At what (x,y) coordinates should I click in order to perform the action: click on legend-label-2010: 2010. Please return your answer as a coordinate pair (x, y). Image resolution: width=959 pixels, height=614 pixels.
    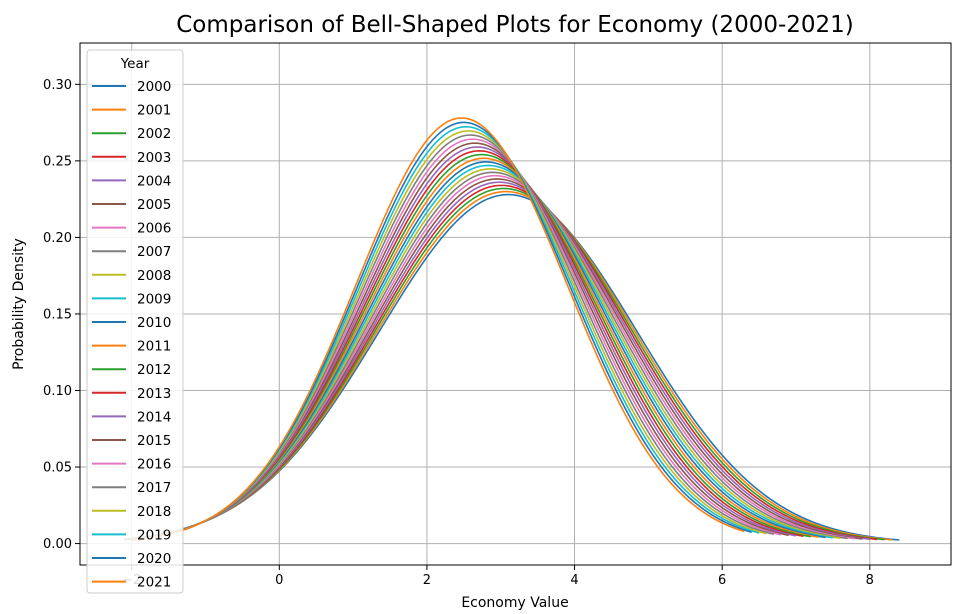
    Looking at the image, I should click on (154, 323).